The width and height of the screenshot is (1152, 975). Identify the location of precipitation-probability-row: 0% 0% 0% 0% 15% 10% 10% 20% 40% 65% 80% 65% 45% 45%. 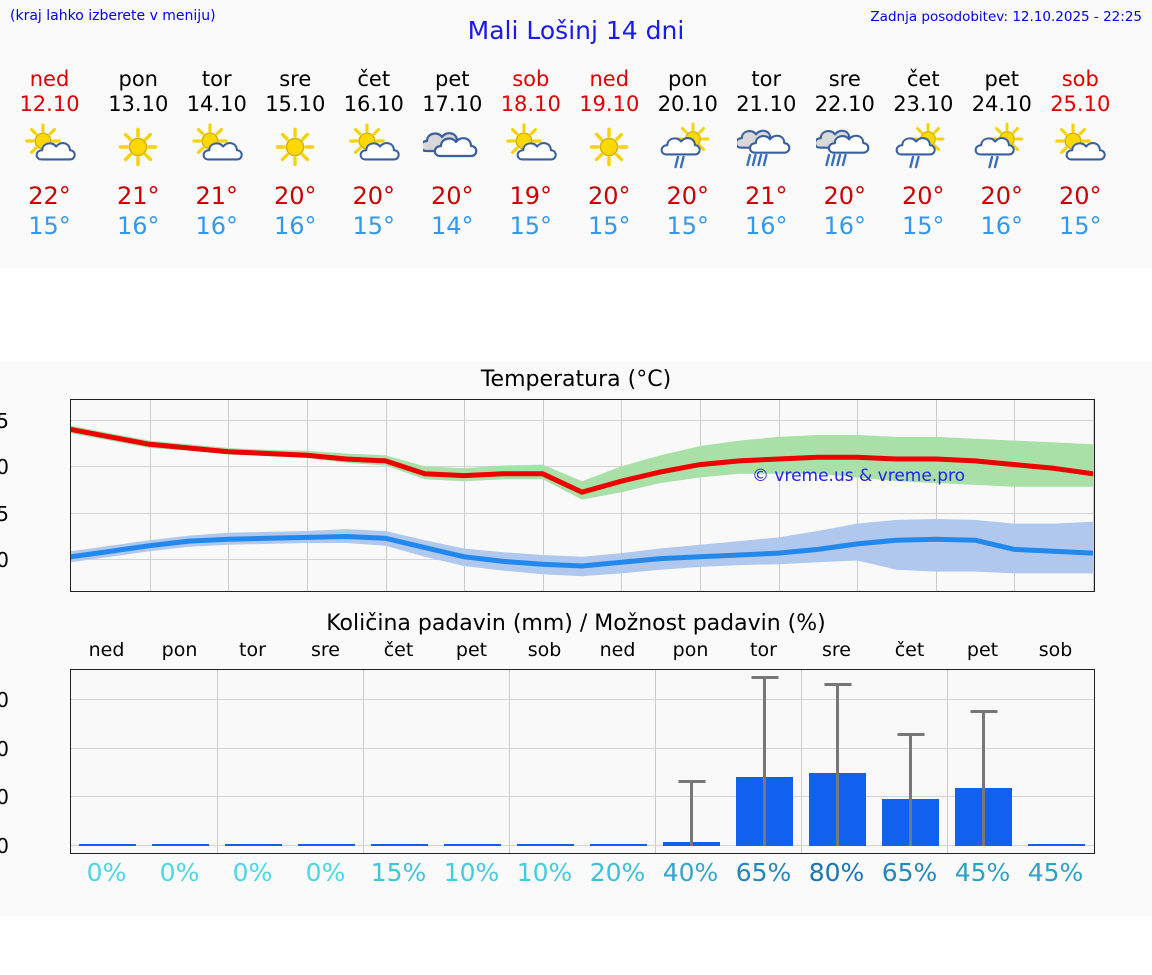
(576, 878).